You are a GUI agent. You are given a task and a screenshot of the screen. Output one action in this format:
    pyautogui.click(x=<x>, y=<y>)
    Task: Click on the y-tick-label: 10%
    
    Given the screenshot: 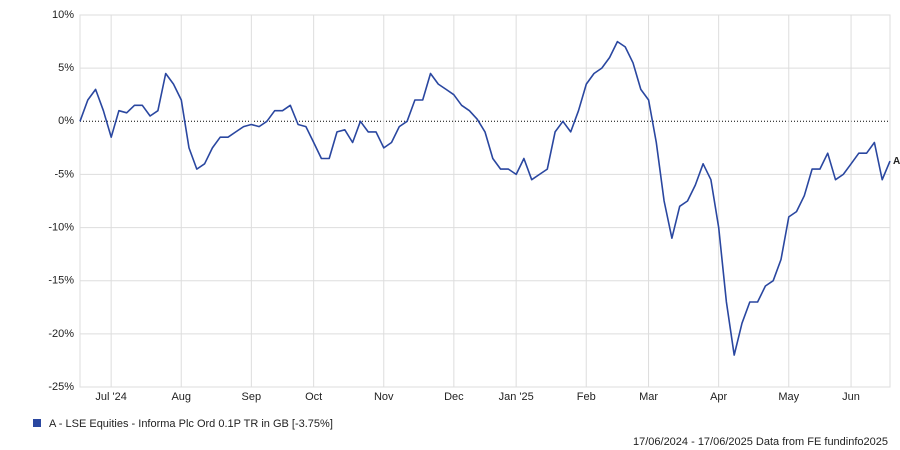 What is the action you would take?
    pyautogui.click(x=63, y=15)
    